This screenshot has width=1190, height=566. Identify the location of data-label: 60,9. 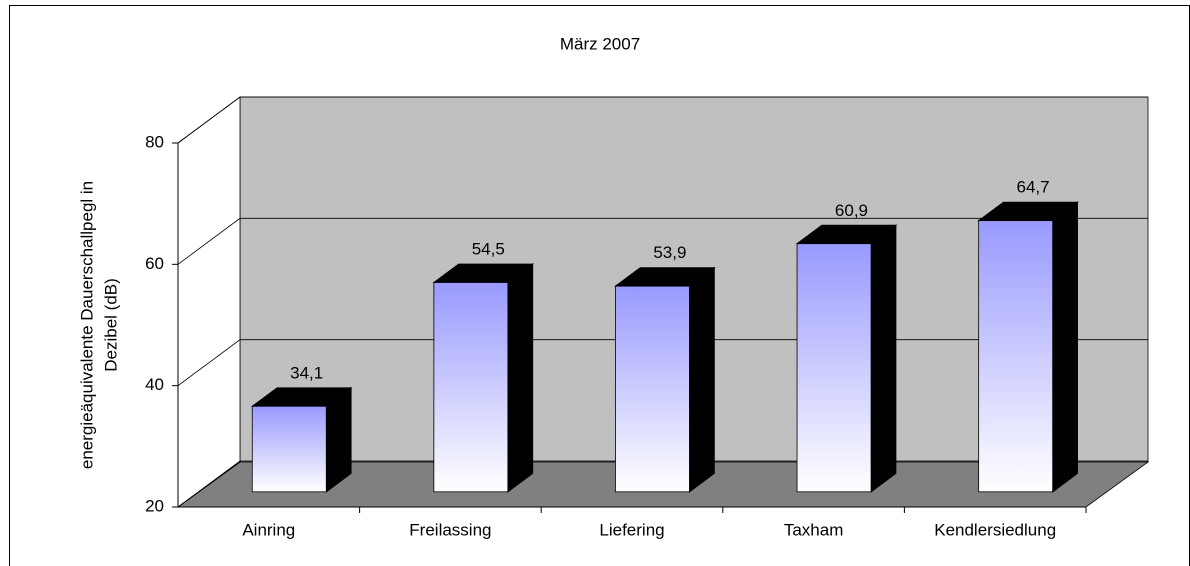
(851, 210).